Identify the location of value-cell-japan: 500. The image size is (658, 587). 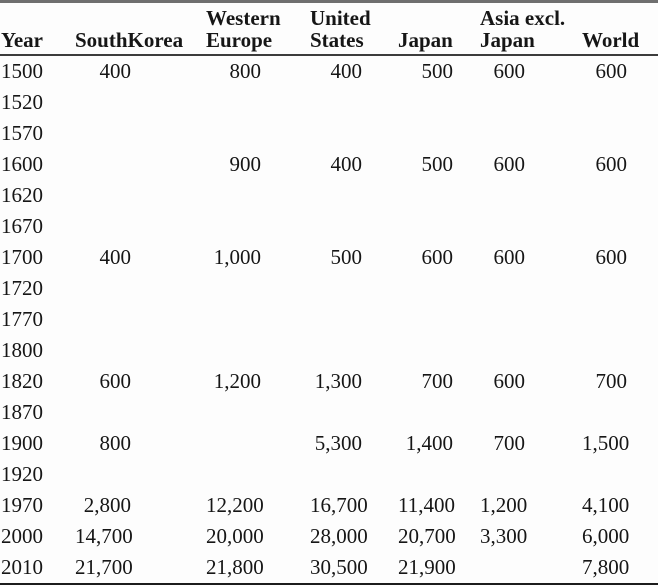
(437, 164).